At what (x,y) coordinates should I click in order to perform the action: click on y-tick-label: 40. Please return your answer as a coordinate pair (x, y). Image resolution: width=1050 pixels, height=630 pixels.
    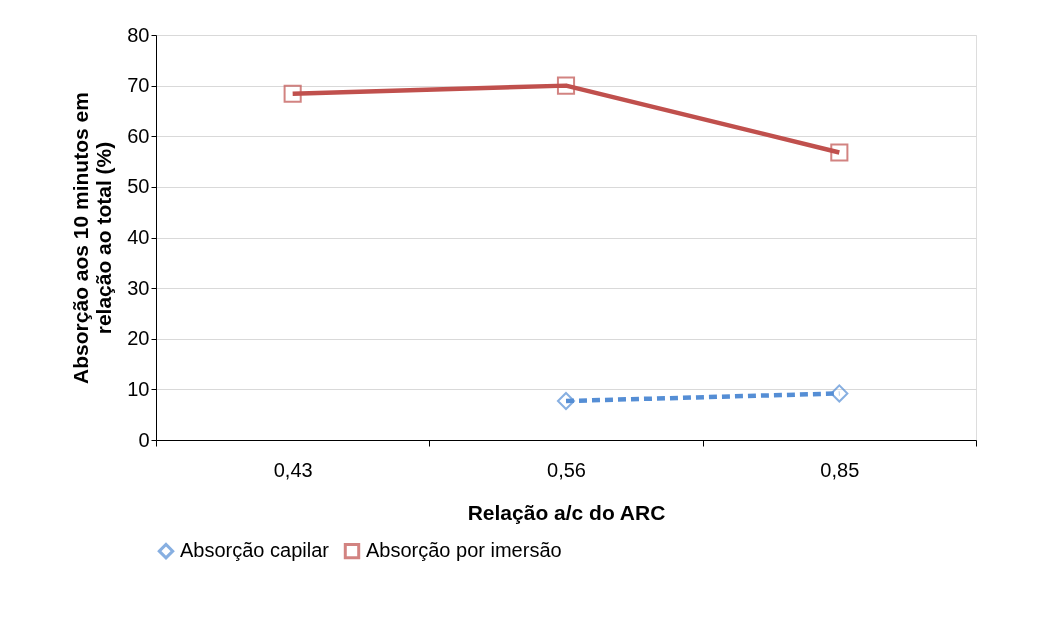
    Looking at the image, I should click on (138, 237).